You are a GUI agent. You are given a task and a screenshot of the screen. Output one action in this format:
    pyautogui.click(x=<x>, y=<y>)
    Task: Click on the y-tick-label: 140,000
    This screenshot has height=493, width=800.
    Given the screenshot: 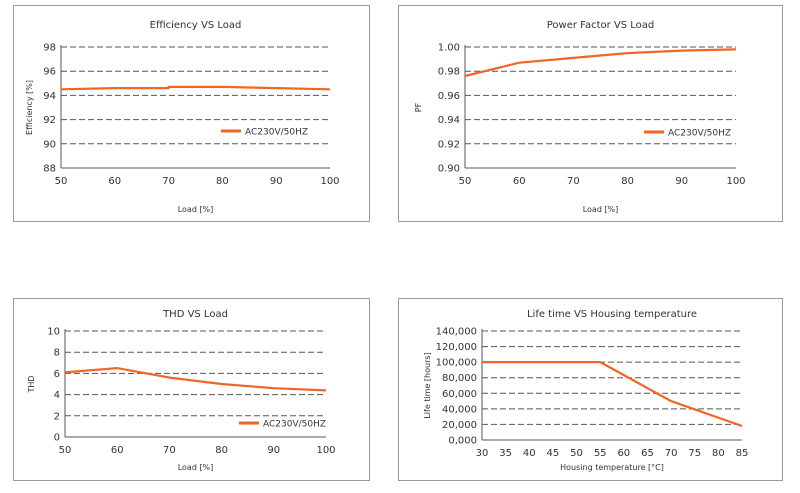 What is the action you would take?
    pyautogui.click(x=456, y=332)
    